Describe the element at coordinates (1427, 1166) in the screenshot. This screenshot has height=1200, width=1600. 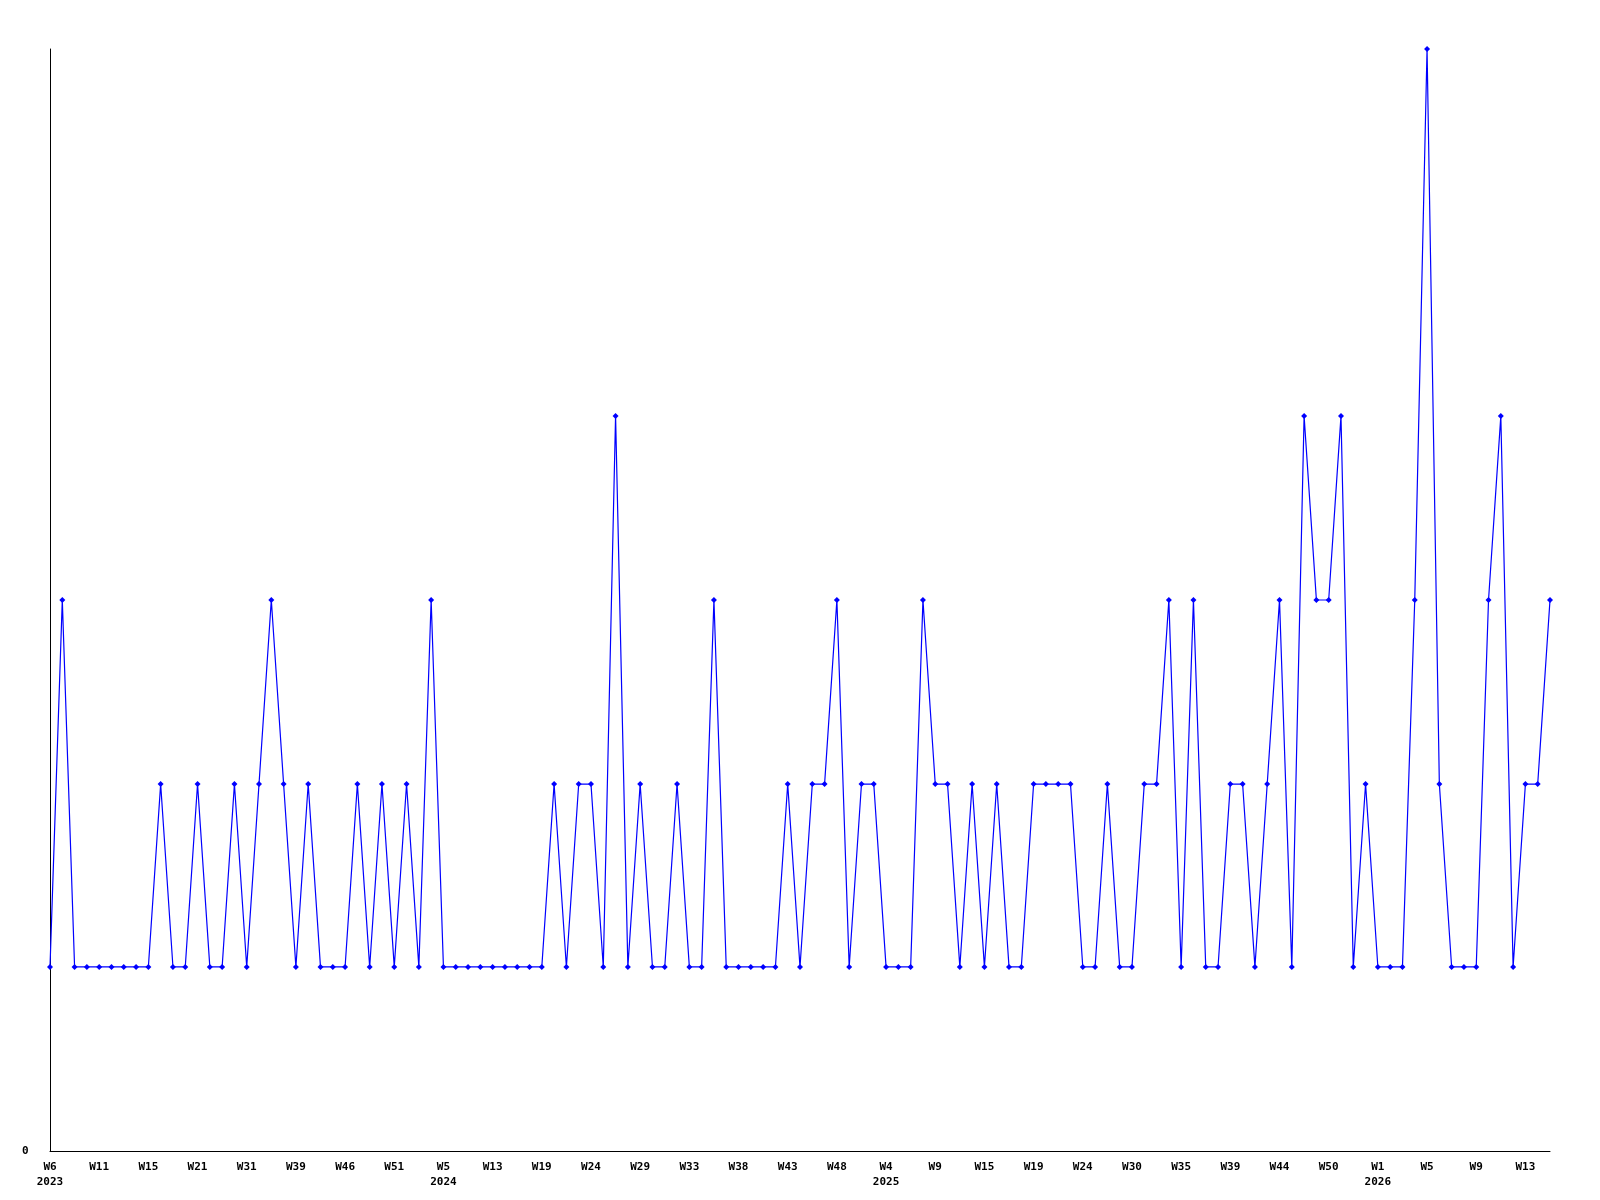
I see `x-tick-label: W5` at that location.